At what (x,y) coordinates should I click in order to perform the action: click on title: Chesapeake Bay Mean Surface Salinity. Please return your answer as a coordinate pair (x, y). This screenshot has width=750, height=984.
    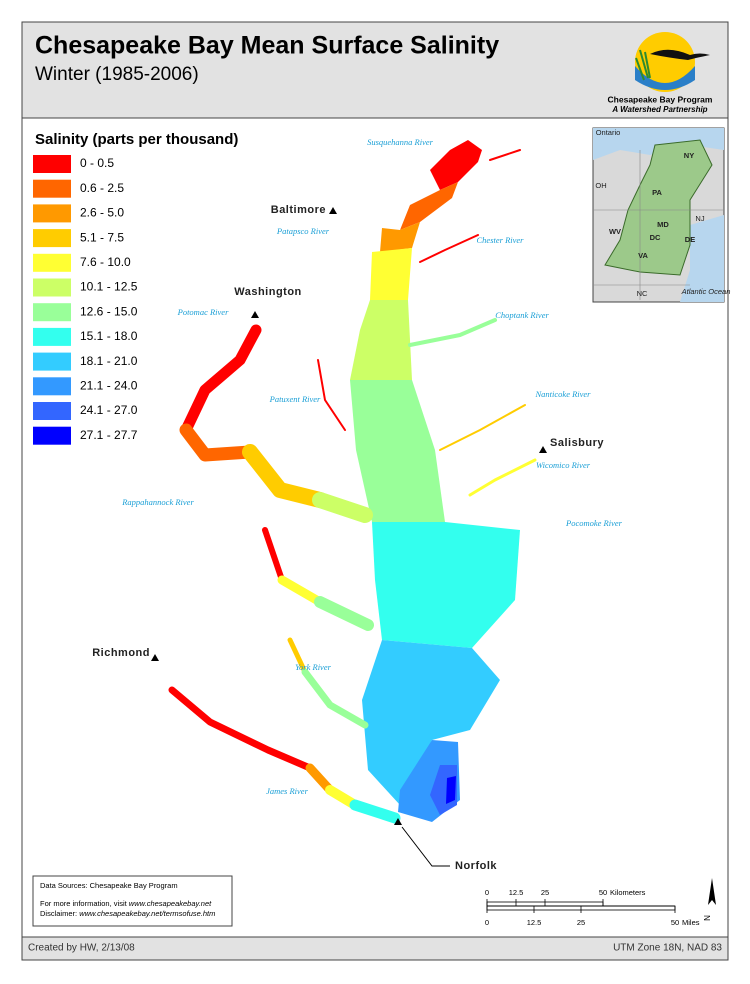
    Looking at the image, I should click on (267, 46).